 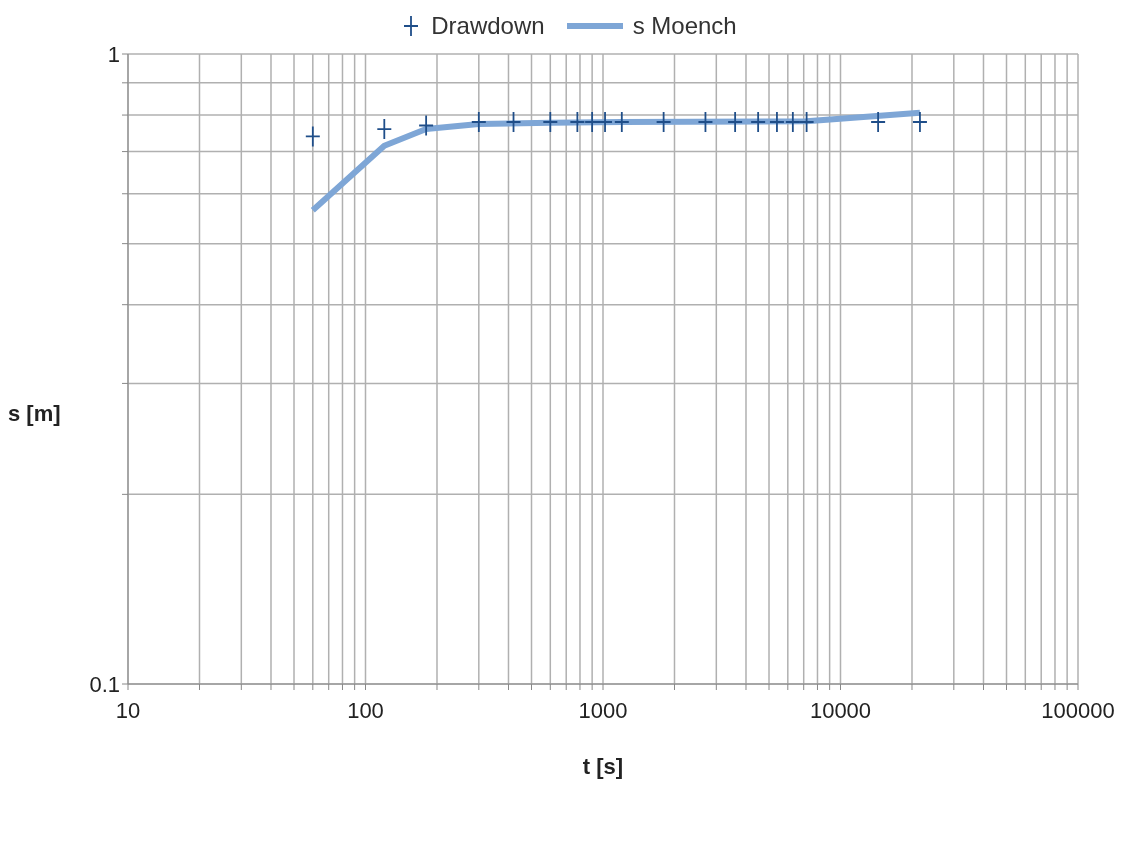 What do you see at coordinates (603, 710) in the screenshot?
I see `x-tick-label: 1000` at bounding box center [603, 710].